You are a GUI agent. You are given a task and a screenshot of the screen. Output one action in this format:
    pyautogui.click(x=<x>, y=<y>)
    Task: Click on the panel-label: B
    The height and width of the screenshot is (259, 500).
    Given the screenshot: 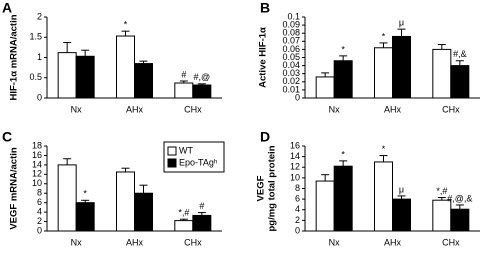 What is the action you would take?
    pyautogui.click(x=265, y=8)
    